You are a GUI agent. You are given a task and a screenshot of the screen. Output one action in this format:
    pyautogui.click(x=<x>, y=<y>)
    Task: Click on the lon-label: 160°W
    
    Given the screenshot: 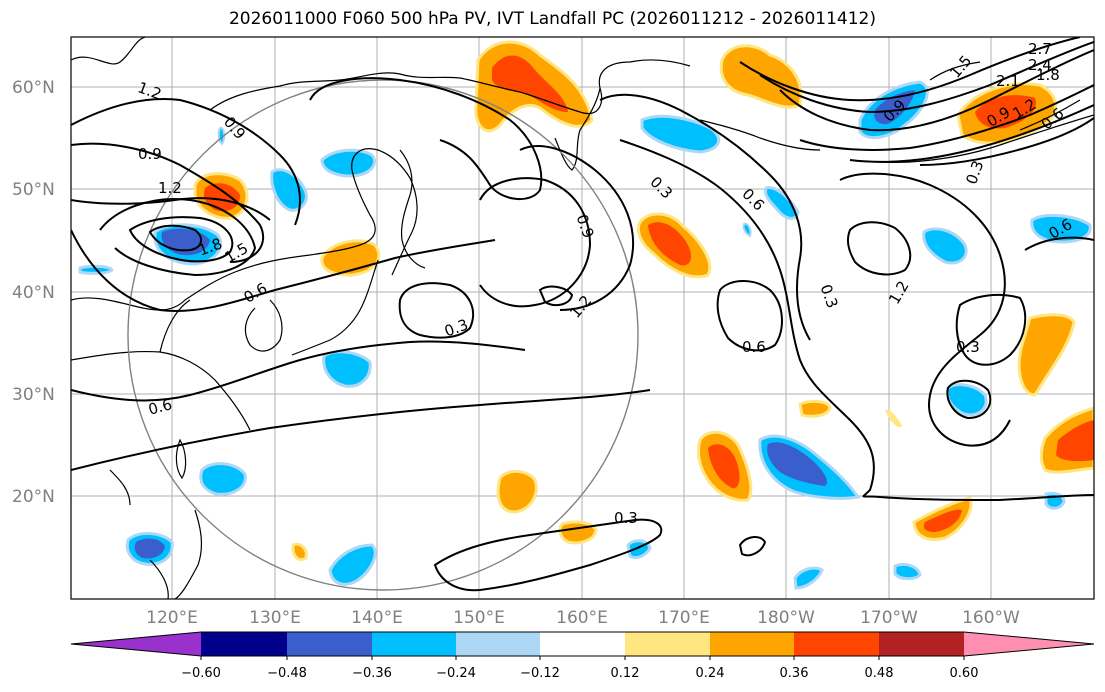 What is the action you would take?
    pyautogui.click(x=991, y=618)
    